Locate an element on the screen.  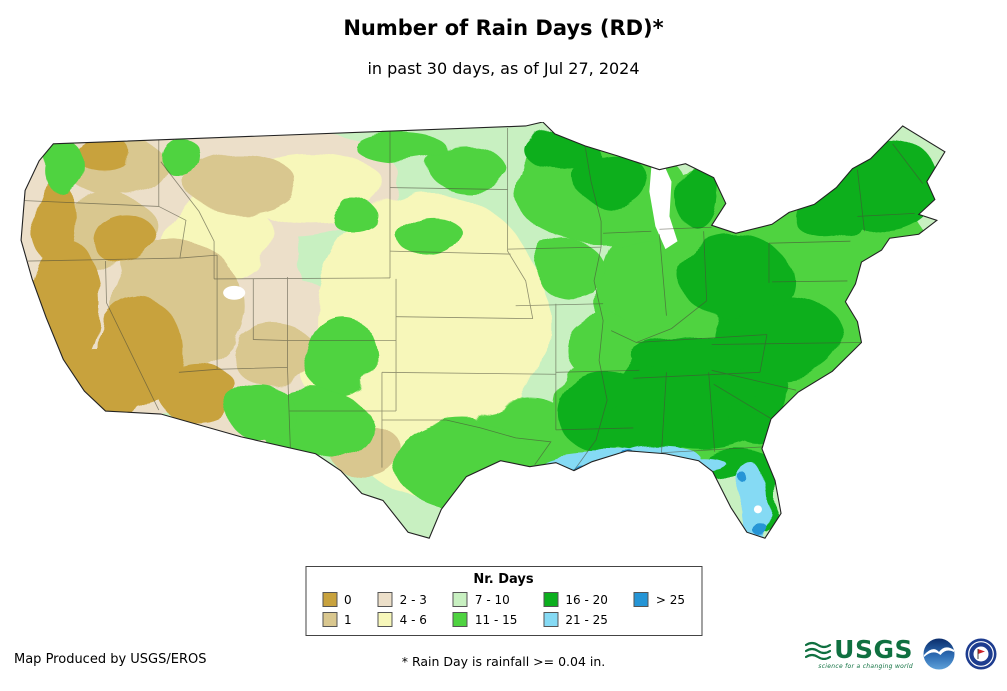
legend-item: 1 is located at coordinates (336, 619).